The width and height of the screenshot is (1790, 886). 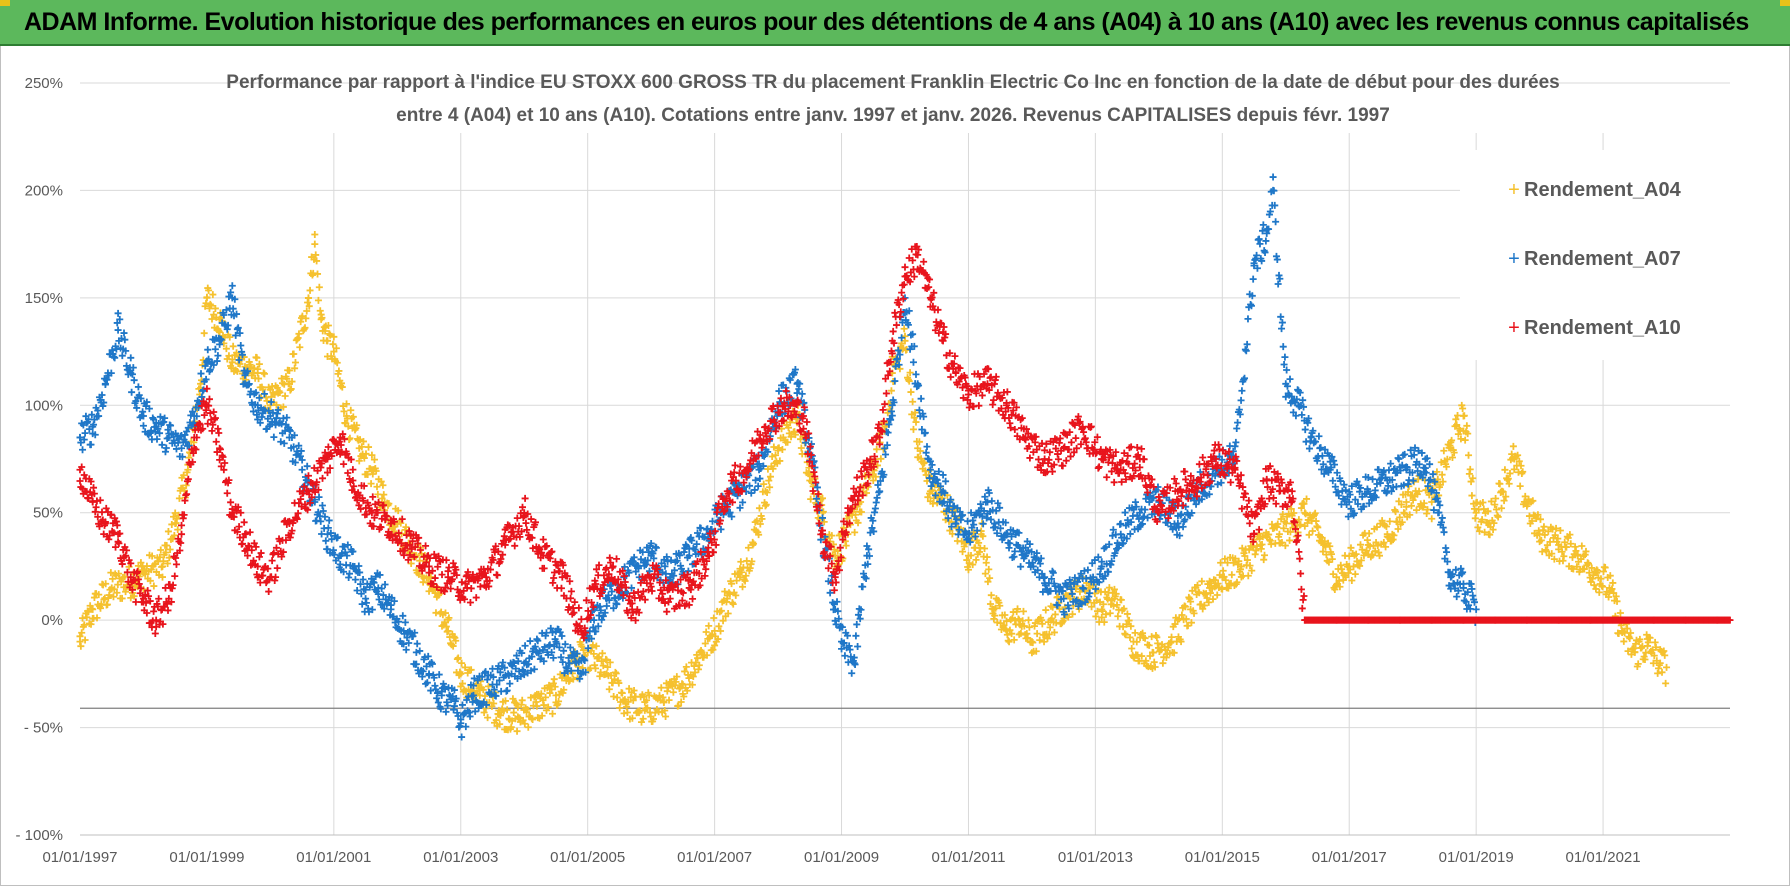 I want to click on x-tick-label: 01/01/2021, so click(x=1603, y=857).